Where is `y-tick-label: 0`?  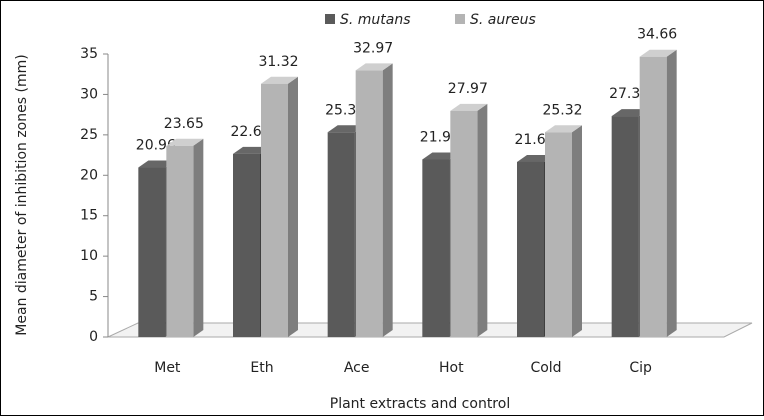 y-tick-label: 0 is located at coordinates (93, 337).